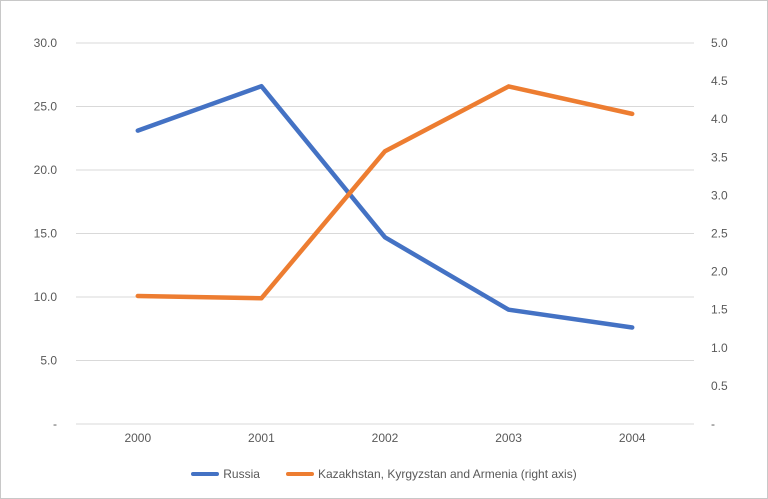 The height and width of the screenshot is (499, 768). Describe the element at coordinates (46, 170) in the screenshot. I see `left-axis-tick-label: 20.0` at that location.